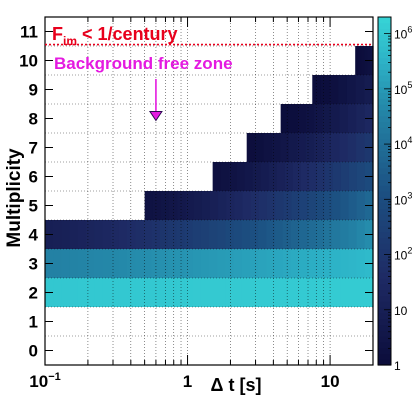 This screenshot has width=415, height=402. What do you see at coordinates (33, 293) in the screenshot?
I see `y-tick-label: 2` at bounding box center [33, 293].